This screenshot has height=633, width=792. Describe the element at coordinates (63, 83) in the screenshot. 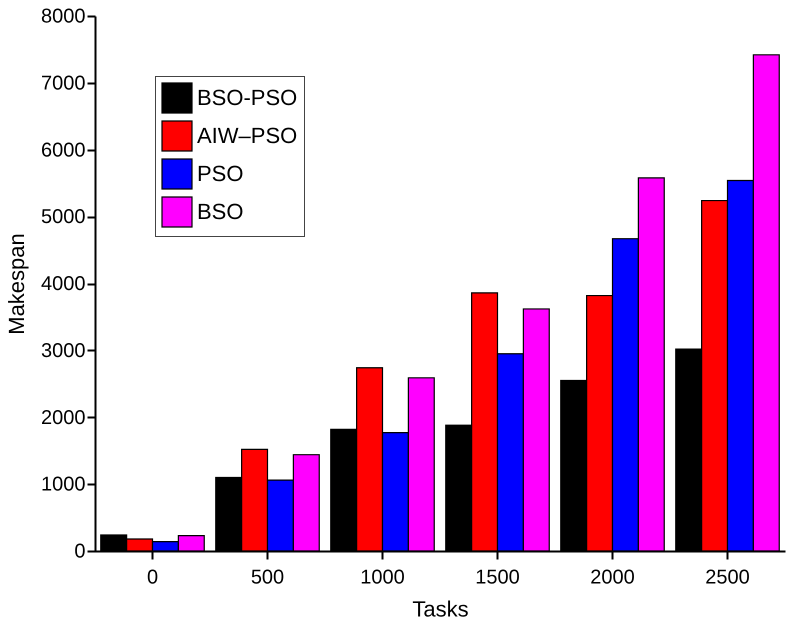

I see `y-tick-label: 7000` at that location.